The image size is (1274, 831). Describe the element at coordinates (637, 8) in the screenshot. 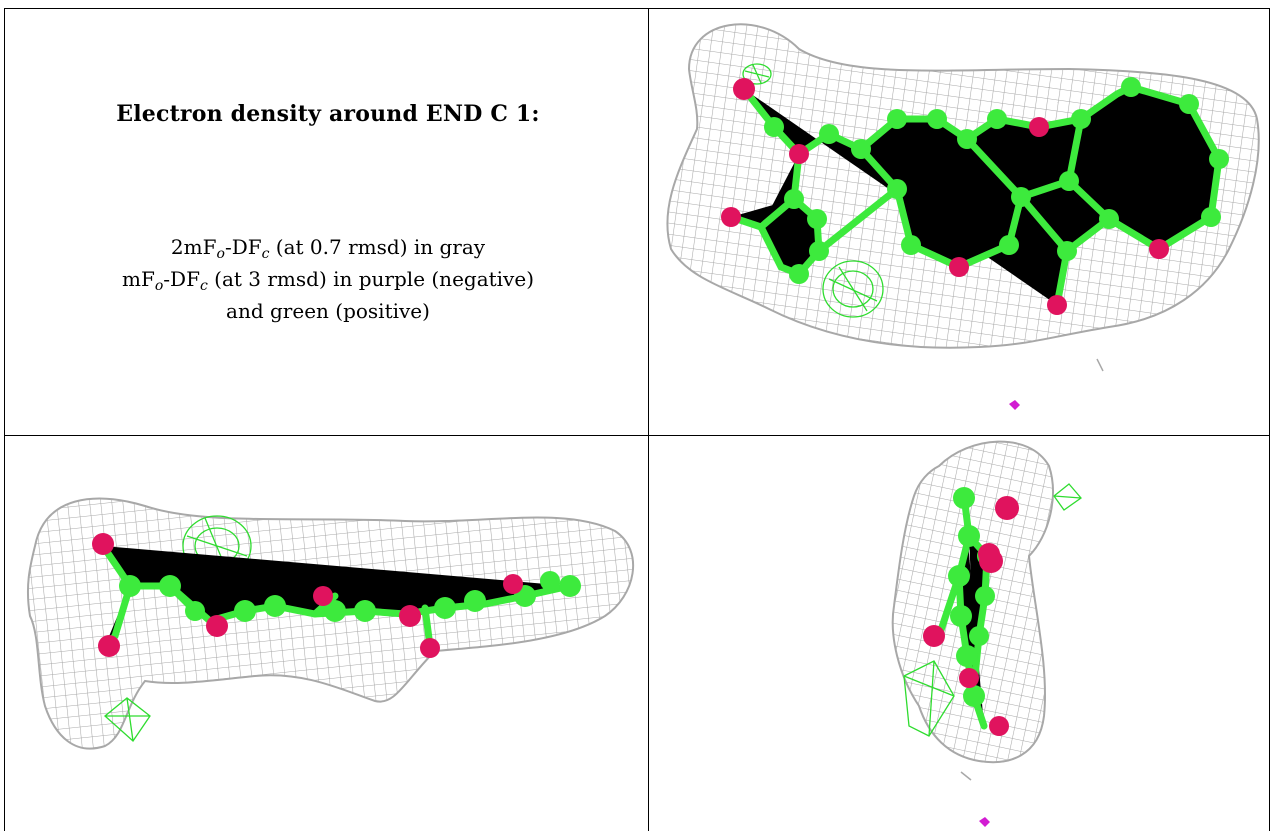

I see `table-border-top` at that location.